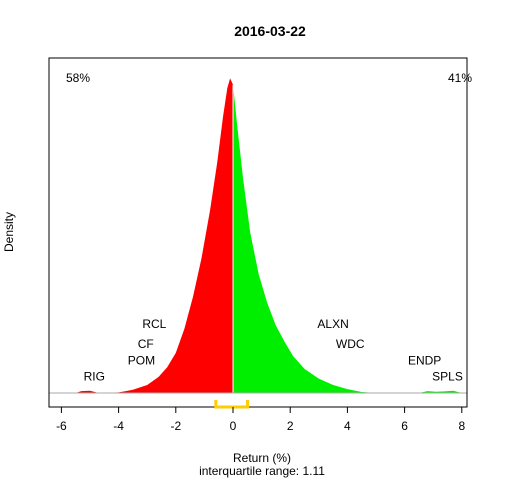 Image resolution: width=512 pixels, height=480 pixels. What do you see at coordinates (270, 31) in the screenshot?
I see `chart-title: 2016-03-22` at bounding box center [270, 31].